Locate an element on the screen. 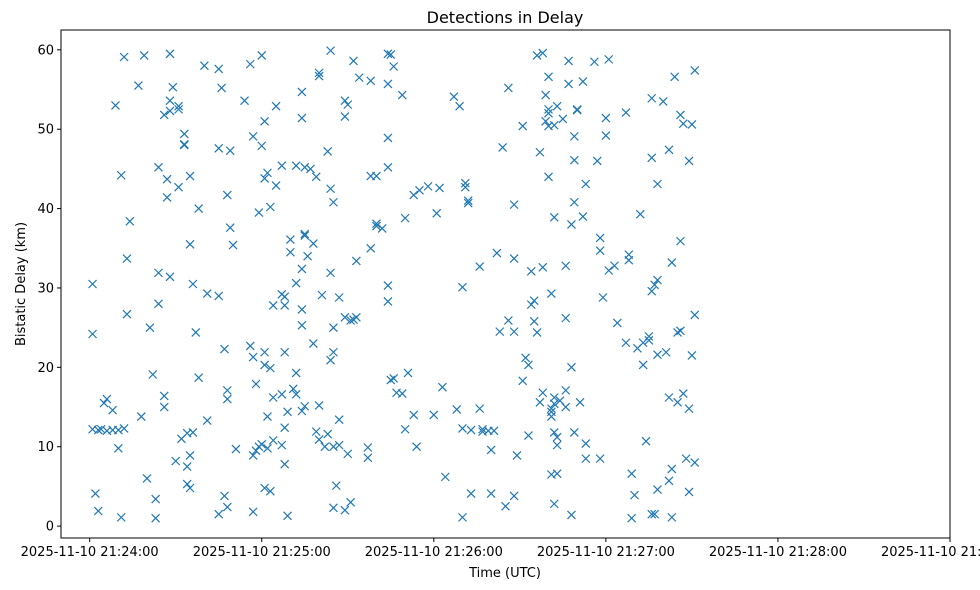 The height and width of the screenshot is (590, 980). y-tick-label: 10 is located at coordinates (45, 447).